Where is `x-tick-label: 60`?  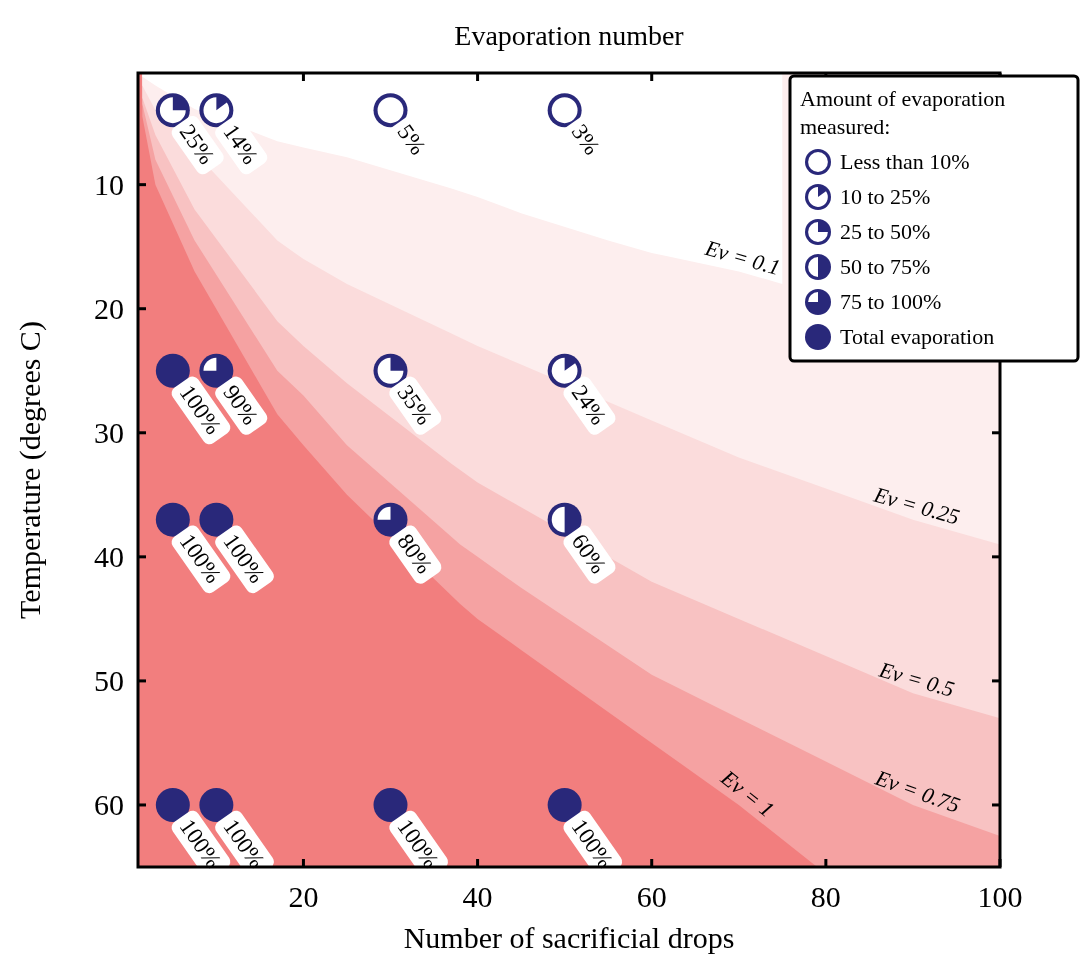
x-tick-label: 60 is located at coordinates (651, 896).